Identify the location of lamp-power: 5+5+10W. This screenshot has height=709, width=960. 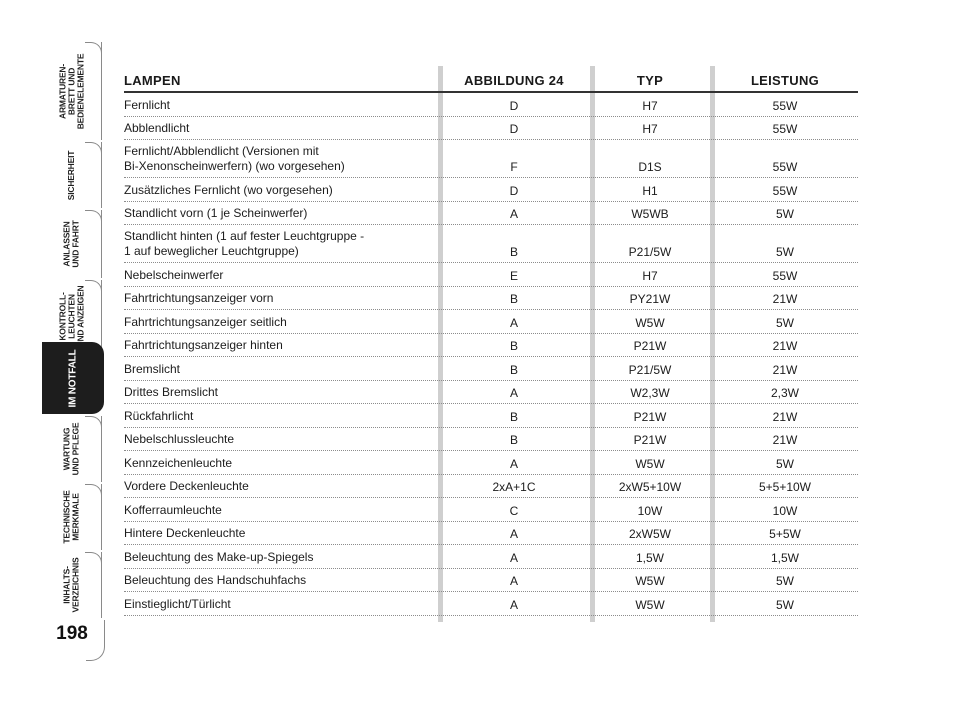
(785, 487).